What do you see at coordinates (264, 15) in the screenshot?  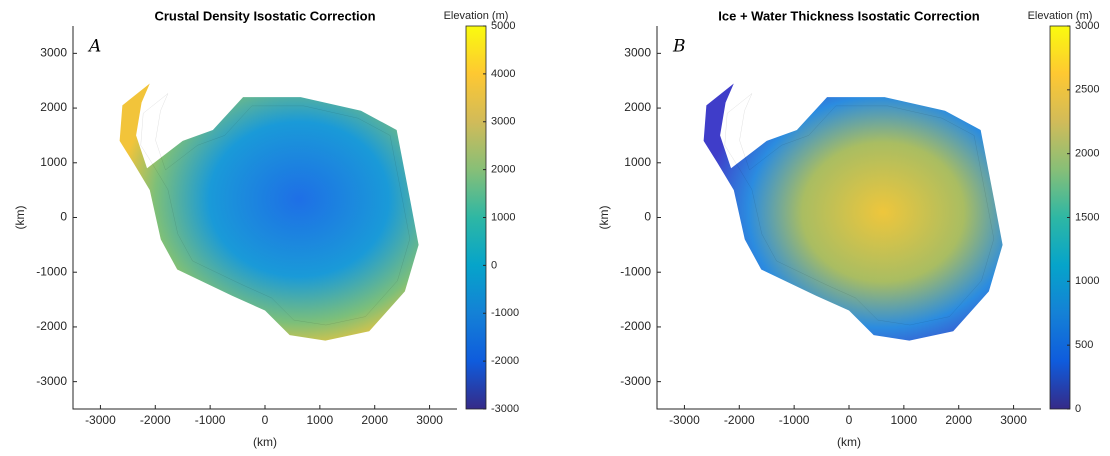 I see `chart-title: Crustal Density Isostatic Correction` at bounding box center [264, 15].